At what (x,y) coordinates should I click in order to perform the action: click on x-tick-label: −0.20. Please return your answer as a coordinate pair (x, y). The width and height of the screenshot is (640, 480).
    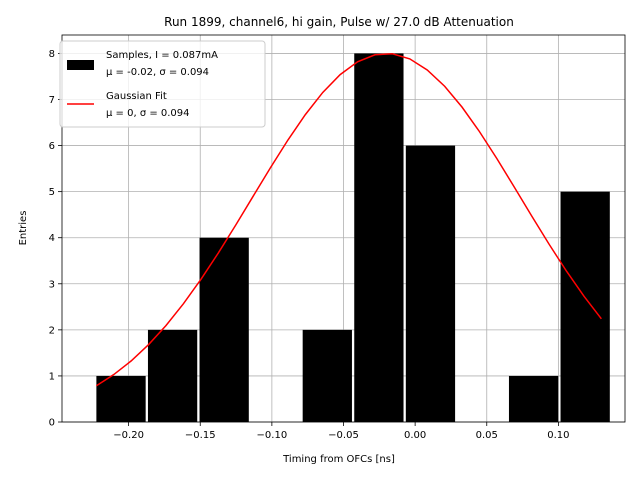
    Looking at the image, I should click on (128, 435).